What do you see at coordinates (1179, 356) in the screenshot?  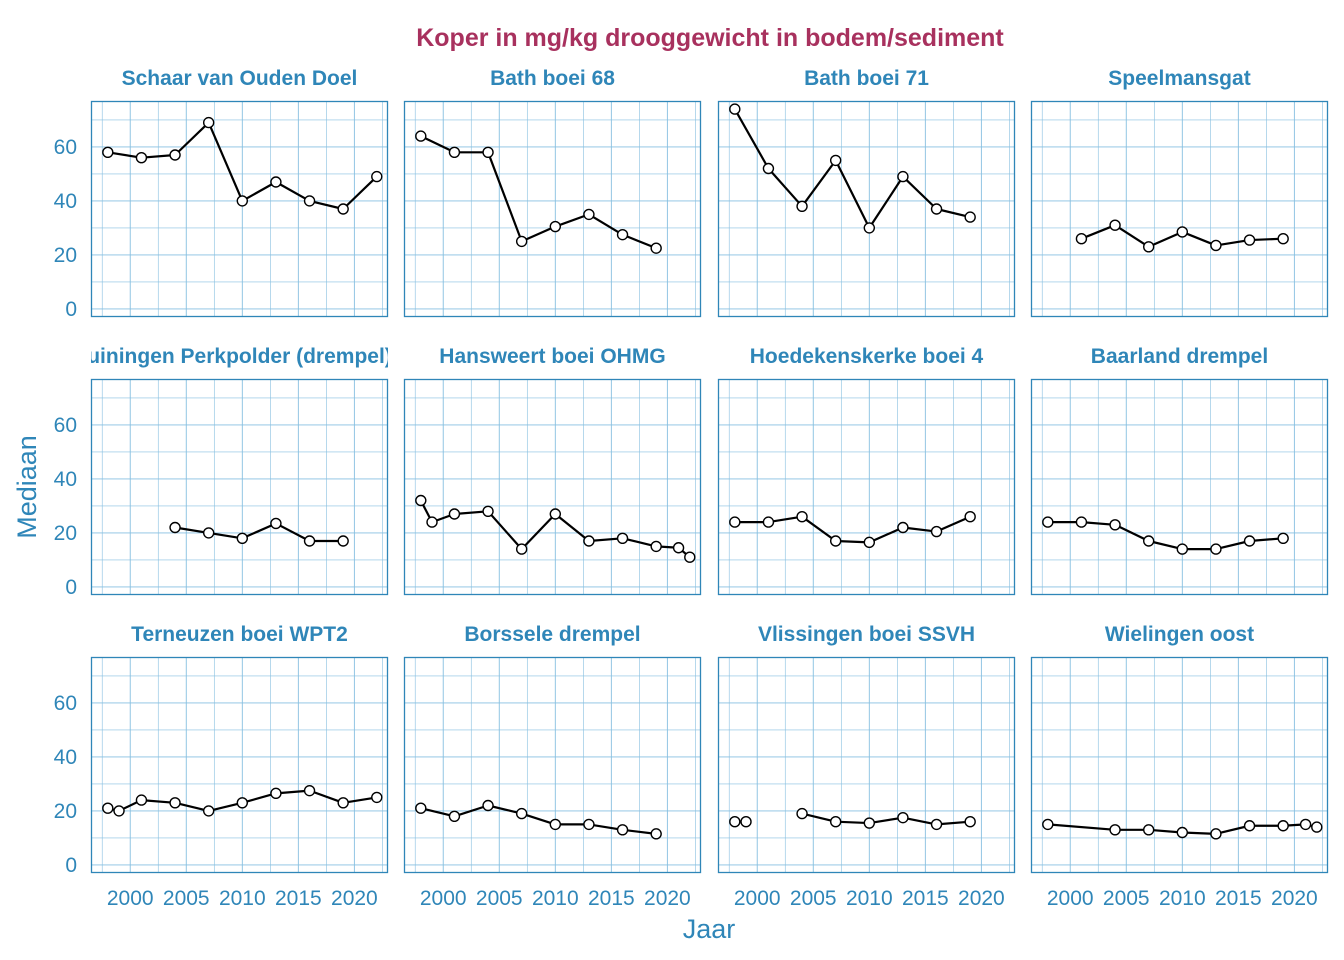 I see `panel-title: Baarland drempel` at bounding box center [1179, 356].